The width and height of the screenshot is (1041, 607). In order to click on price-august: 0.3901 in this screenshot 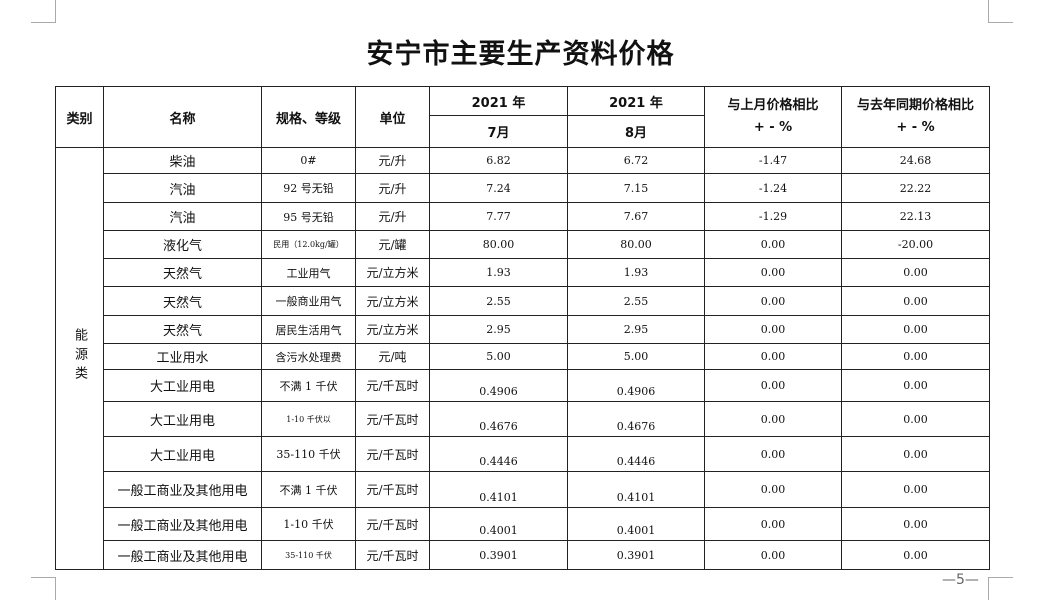, I will do `click(636, 555)`.